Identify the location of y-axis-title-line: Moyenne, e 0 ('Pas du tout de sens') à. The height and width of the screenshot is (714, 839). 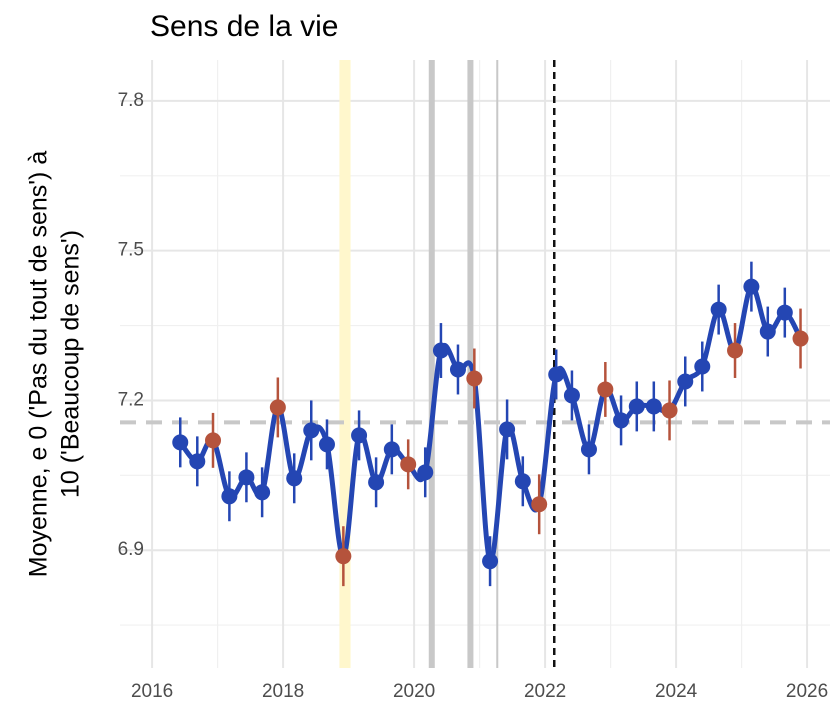
(39, 364).